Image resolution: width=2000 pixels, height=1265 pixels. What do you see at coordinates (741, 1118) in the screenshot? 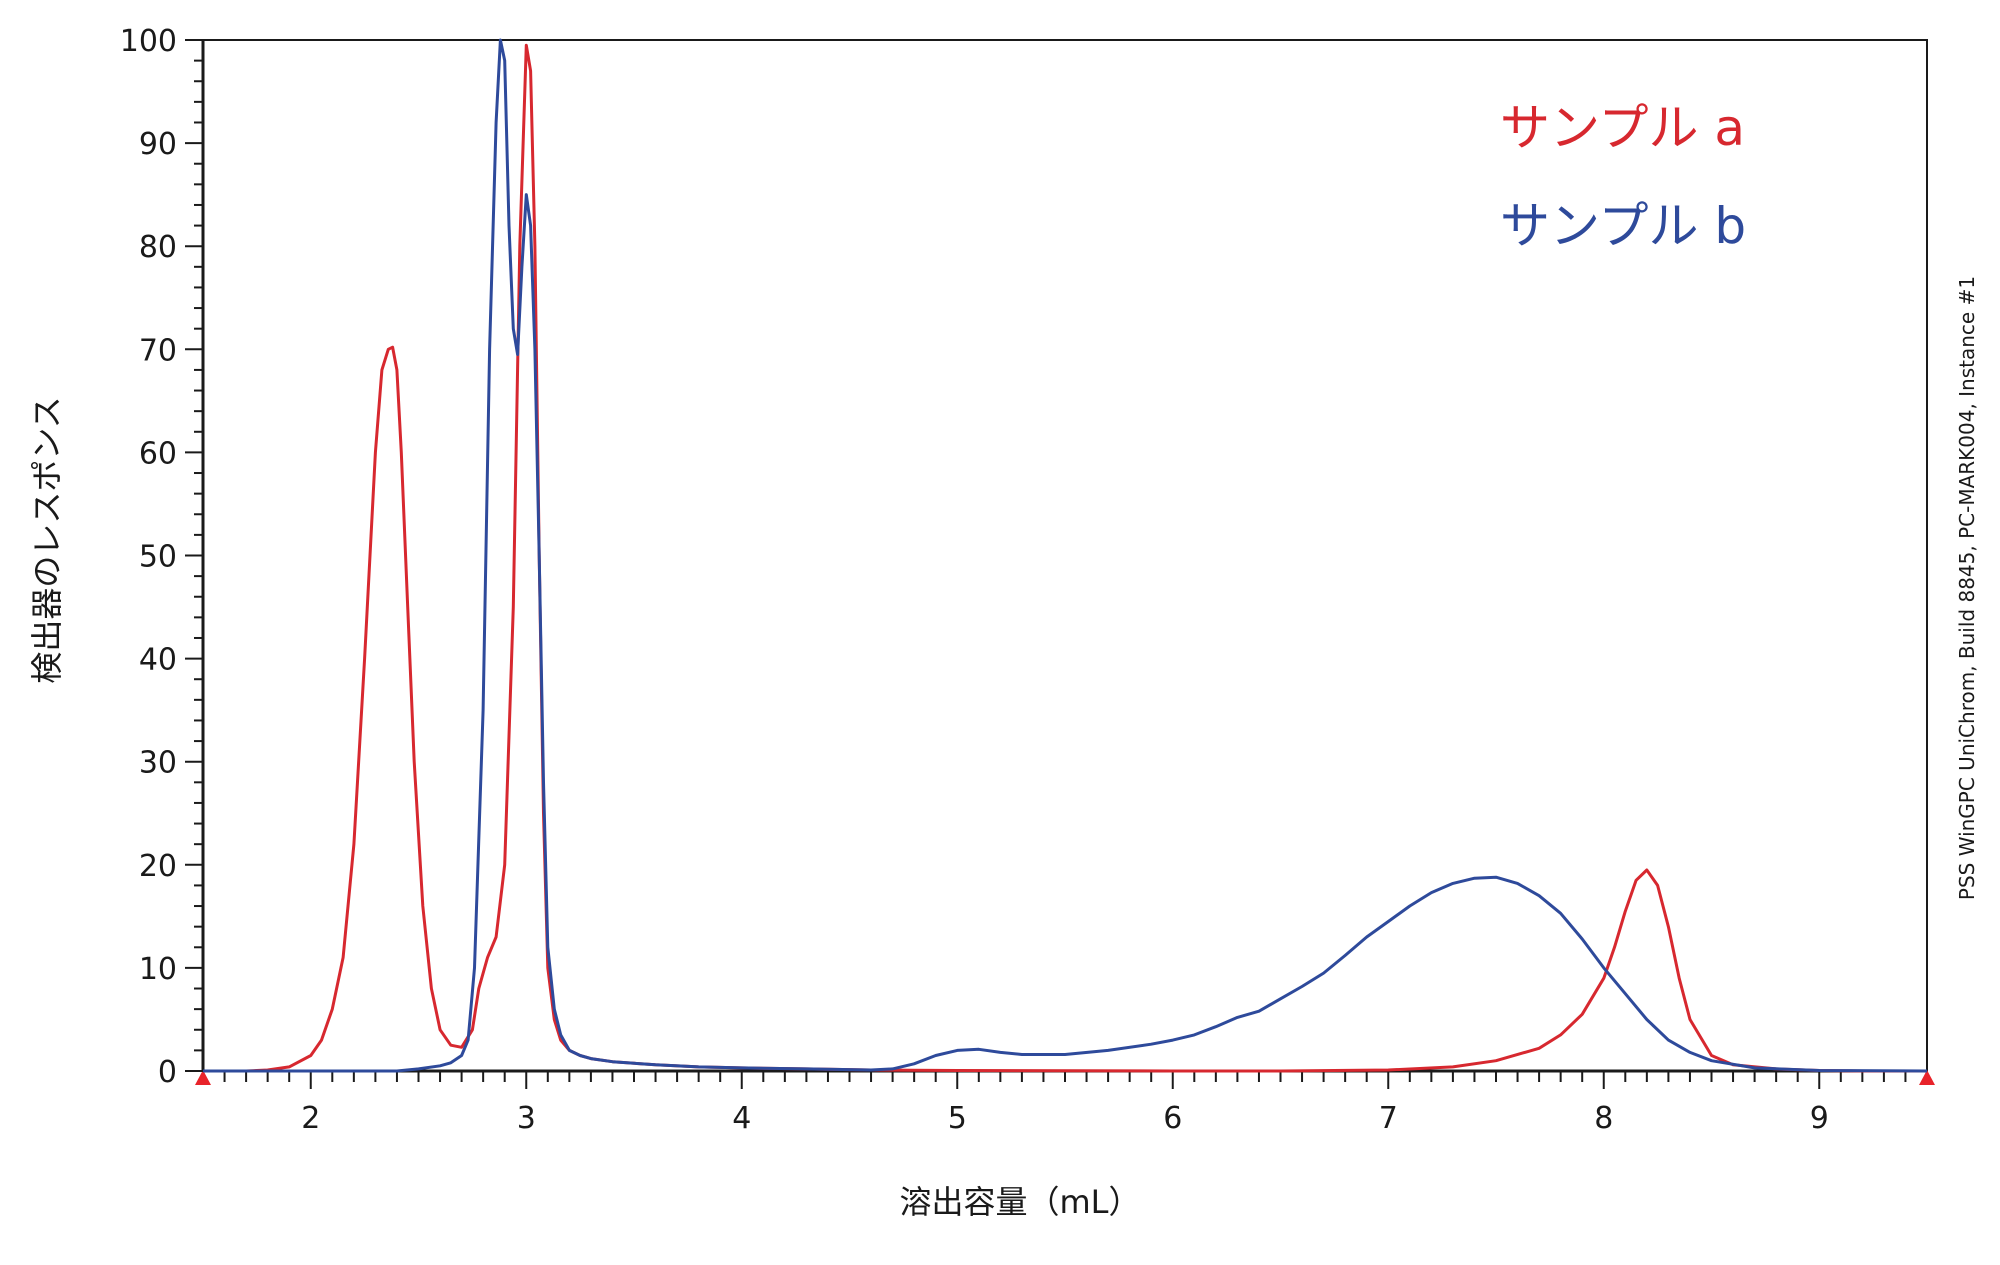
I see `x-tick-label: 4` at bounding box center [741, 1118].